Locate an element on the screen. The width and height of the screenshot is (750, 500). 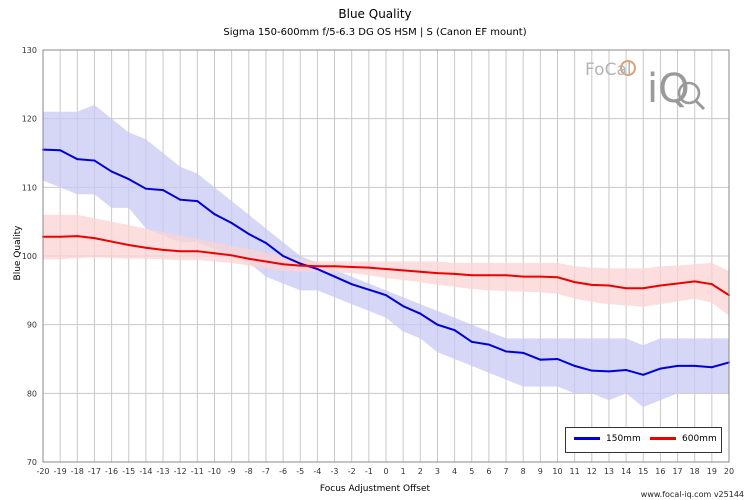
legend-item-600mm: 600mm is located at coordinates (683, 439).